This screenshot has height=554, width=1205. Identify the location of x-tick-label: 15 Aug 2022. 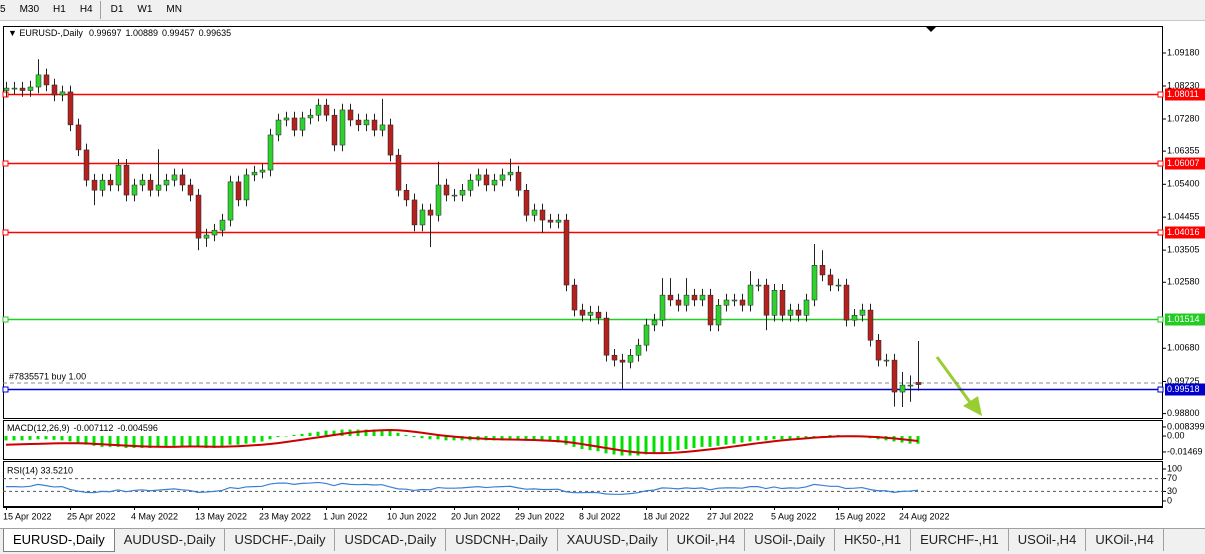
(860, 516).